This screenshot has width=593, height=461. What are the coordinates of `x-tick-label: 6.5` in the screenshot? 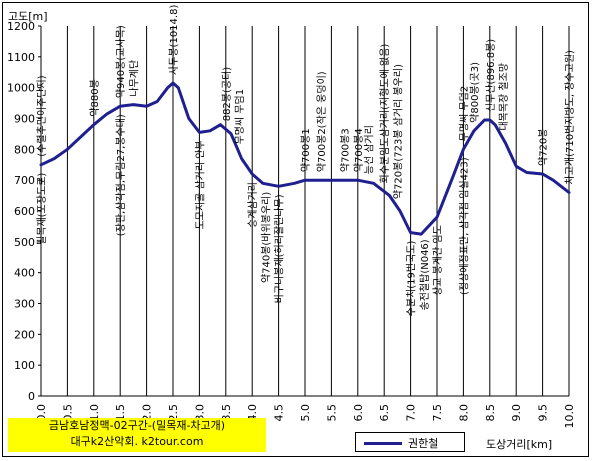 It's located at (384, 413).